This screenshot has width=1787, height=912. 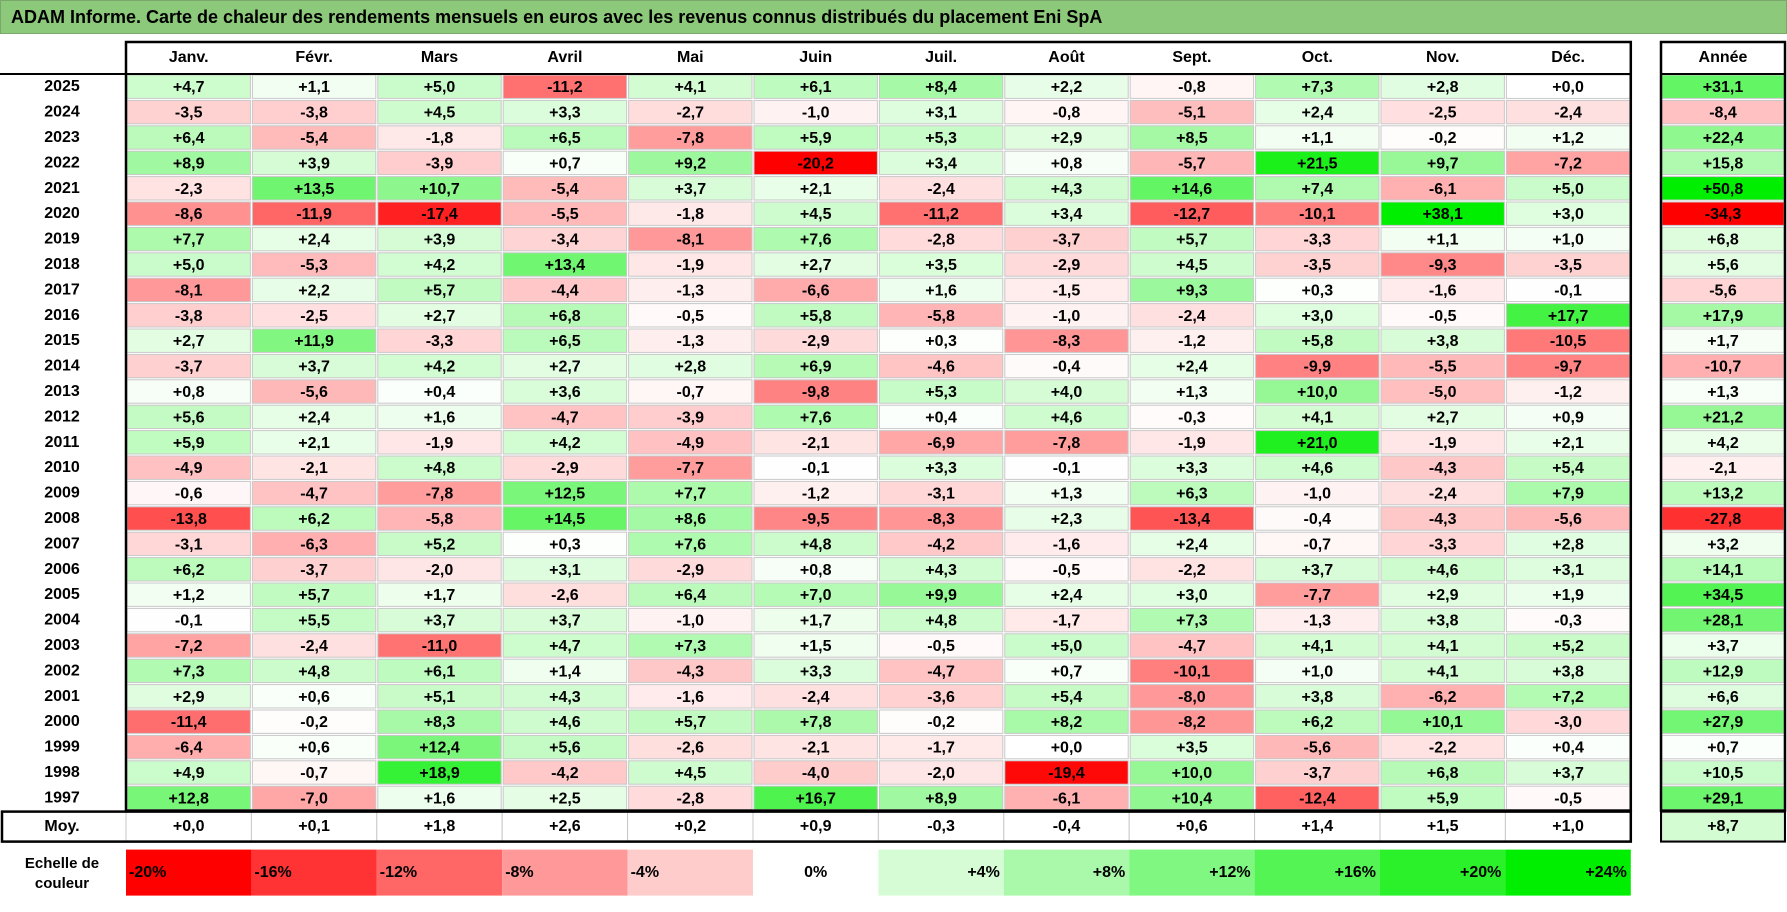 What do you see at coordinates (440, 544) in the screenshot?
I see `cell-value: +5,2` at bounding box center [440, 544].